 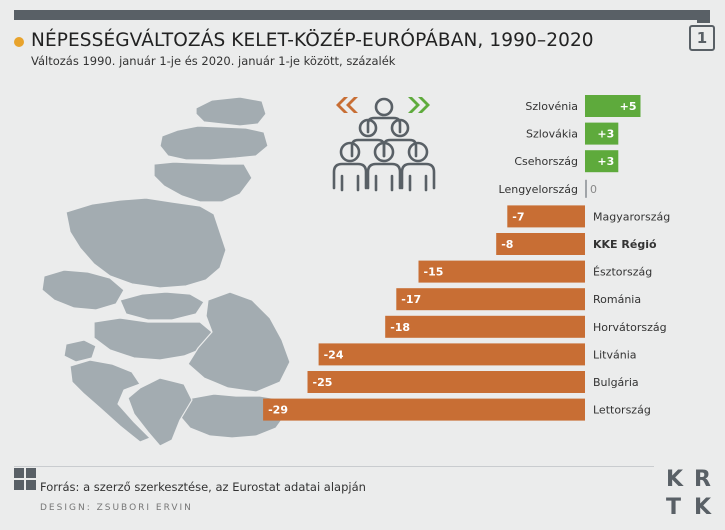 I want to click on category-label: Magyarország, so click(x=631, y=216).